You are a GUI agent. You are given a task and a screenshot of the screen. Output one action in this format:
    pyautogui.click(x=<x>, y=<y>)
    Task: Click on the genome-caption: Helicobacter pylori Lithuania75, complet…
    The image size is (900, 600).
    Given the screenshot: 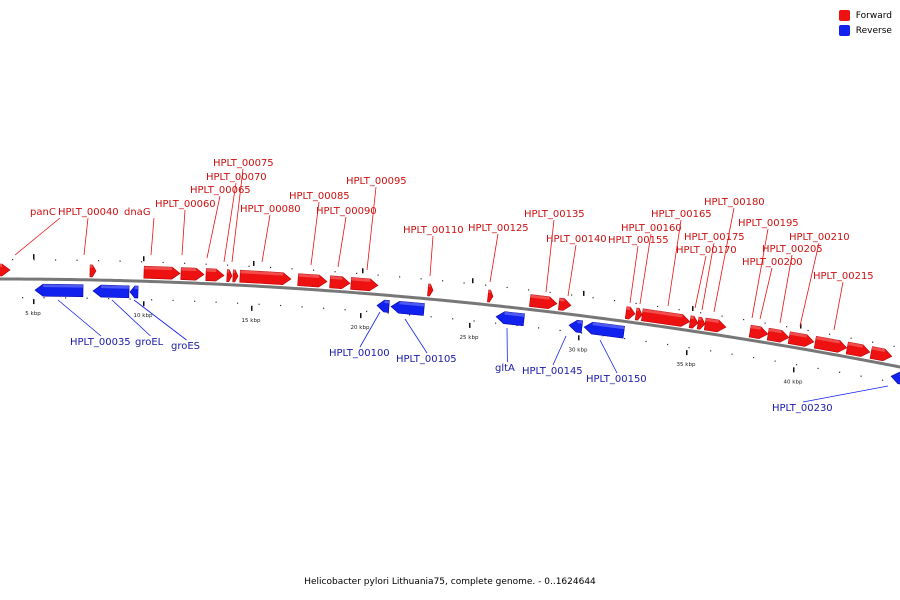 What is the action you would take?
    pyautogui.click(x=450, y=582)
    